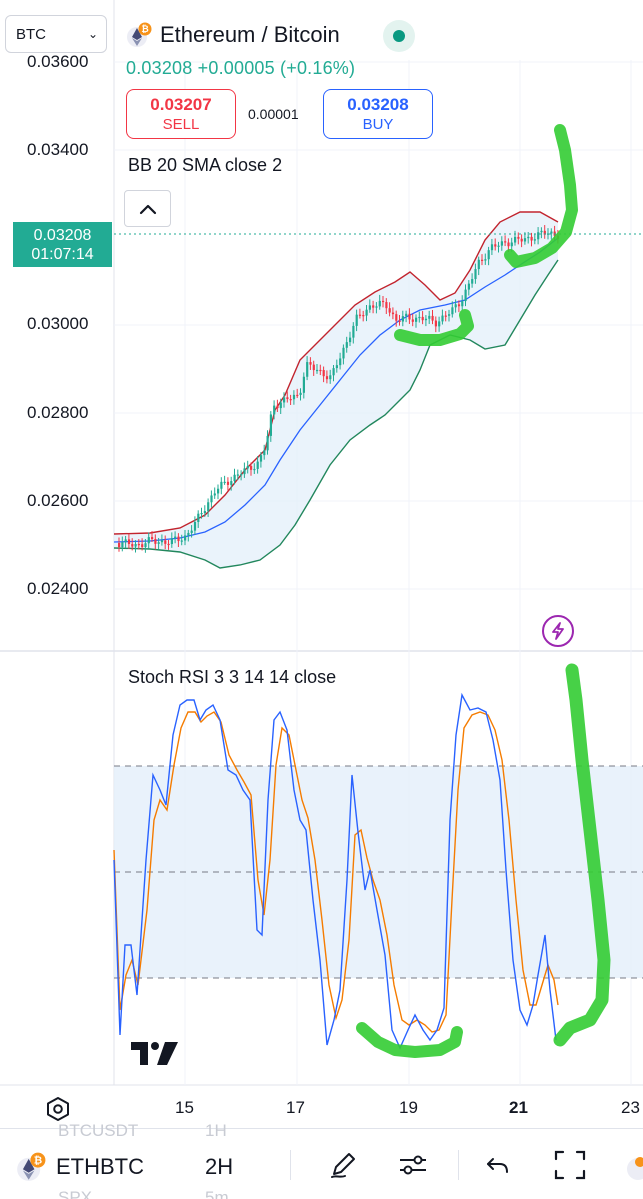 The width and height of the screenshot is (643, 1199). I want to click on y-axis-label: 0.02600, so click(58, 500).